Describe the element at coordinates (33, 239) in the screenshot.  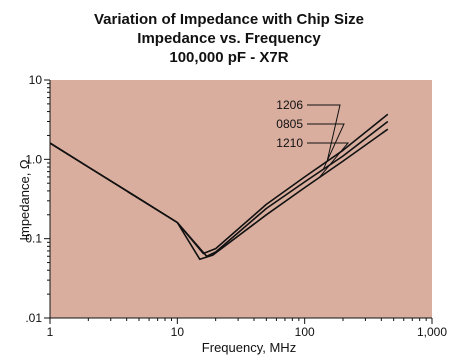
I see `y-tick-label: 0.1` at that location.